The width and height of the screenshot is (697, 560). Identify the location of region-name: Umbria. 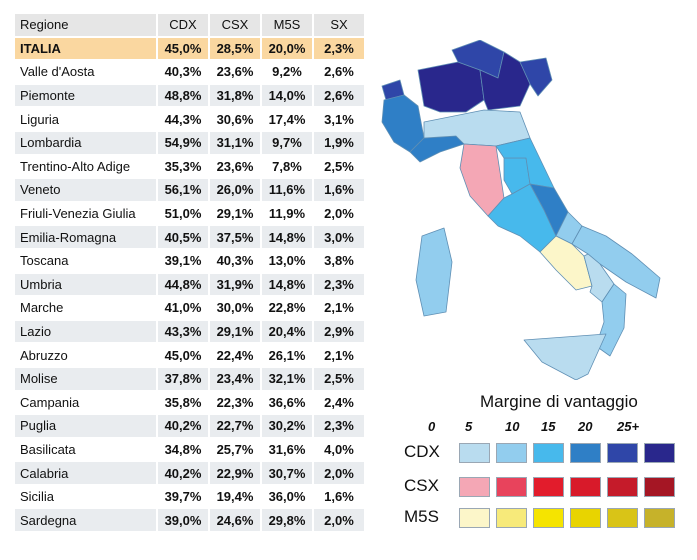
(85, 284).